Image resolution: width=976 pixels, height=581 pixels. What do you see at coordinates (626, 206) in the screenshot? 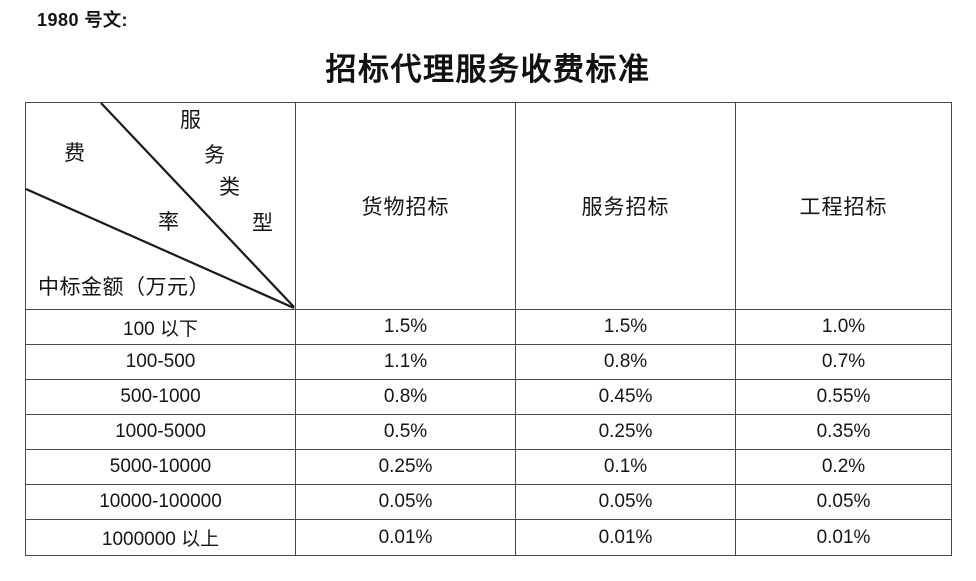
I see `column-header-services: 服务招标` at bounding box center [626, 206].